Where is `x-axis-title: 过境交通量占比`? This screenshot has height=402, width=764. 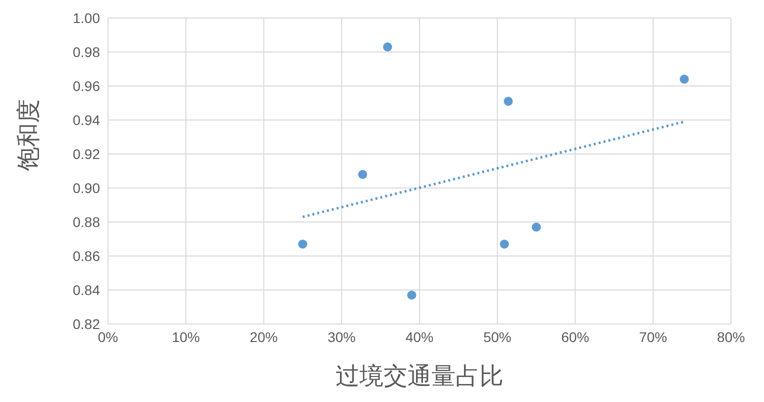
x-axis-title: 过境交通量占比 is located at coordinates (420, 376).